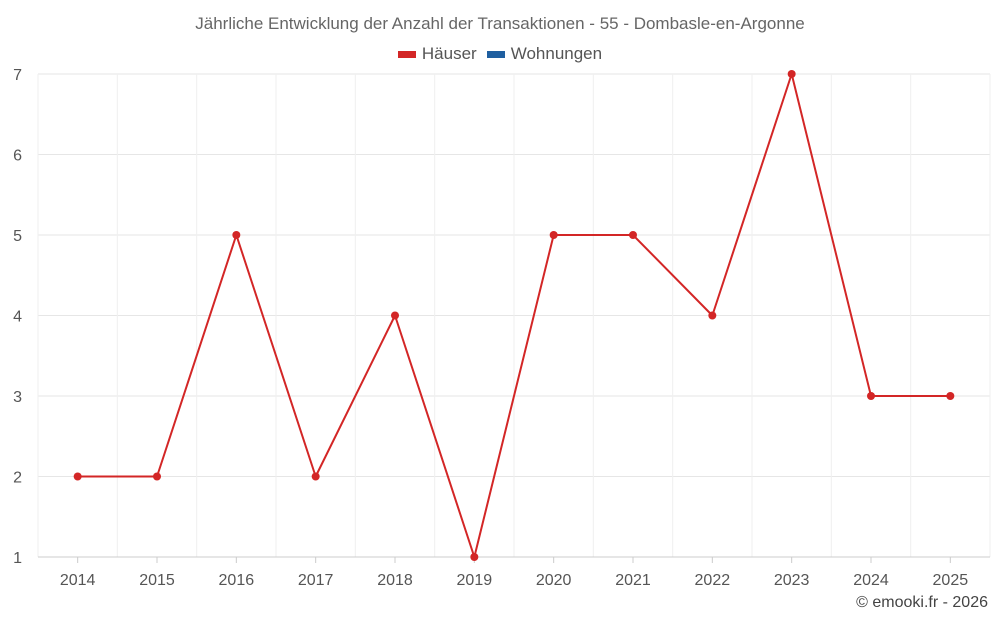 This screenshot has width=1000, height=625. Describe the element at coordinates (237, 580) in the screenshot. I see `x-tick-label: 2016` at that location.